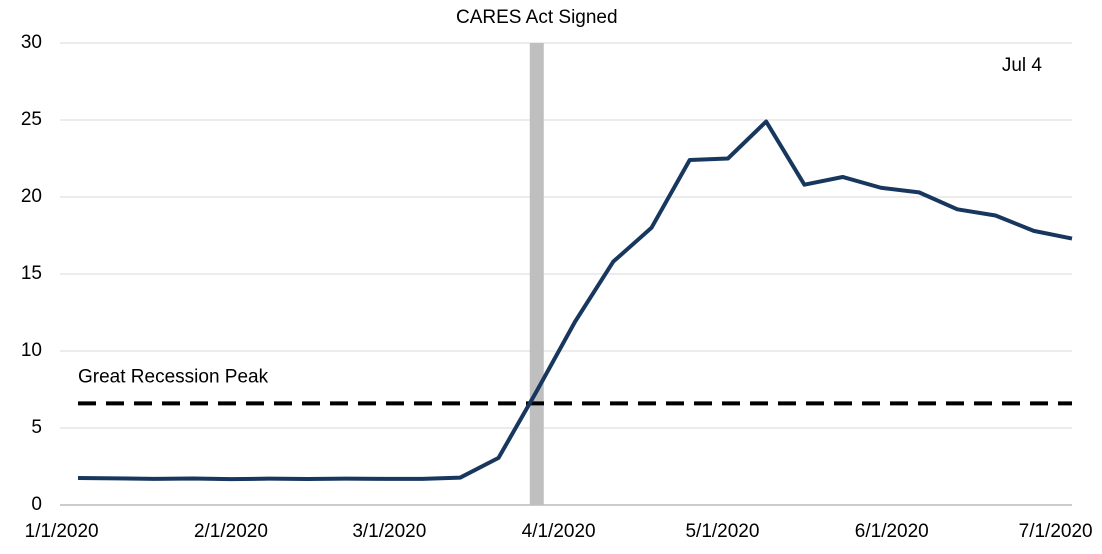 Image resolution: width=1102 pixels, height=554 pixels. What do you see at coordinates (1022, 65) in the screenshot?
I see `annotation: Jul 4` at bounding box center [1022, 65].